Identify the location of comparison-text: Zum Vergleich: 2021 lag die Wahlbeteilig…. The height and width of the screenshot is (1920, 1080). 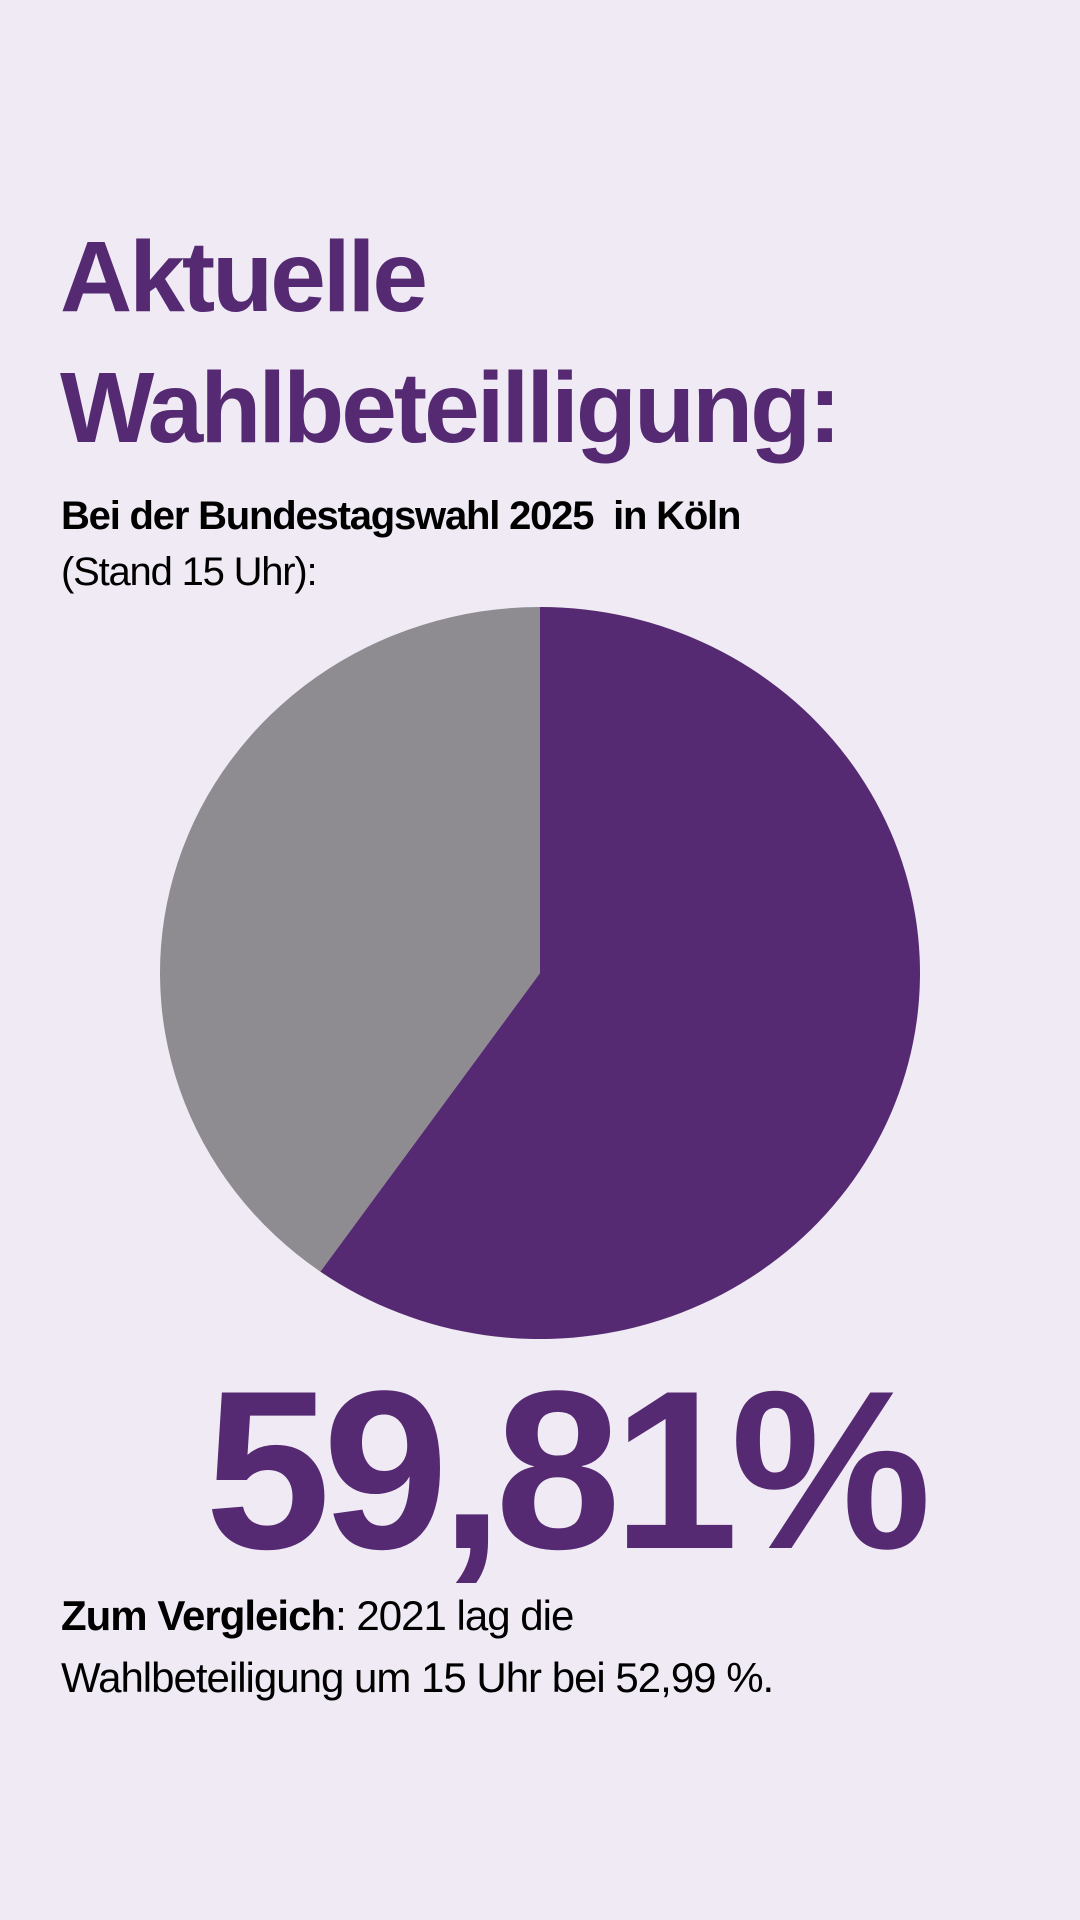
(417, 1647).